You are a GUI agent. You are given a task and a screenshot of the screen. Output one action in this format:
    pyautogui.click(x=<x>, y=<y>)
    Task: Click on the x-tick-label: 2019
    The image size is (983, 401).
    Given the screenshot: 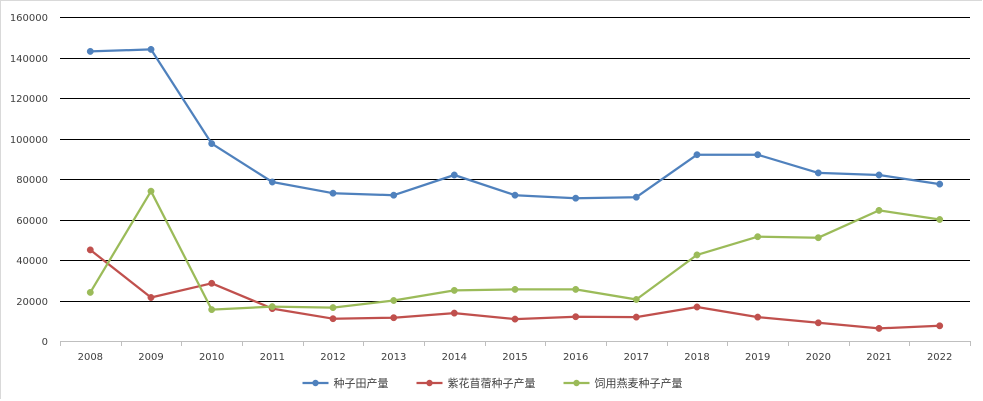 What is the action you would take?
    pyautogui.click(x=757, y=357)
    